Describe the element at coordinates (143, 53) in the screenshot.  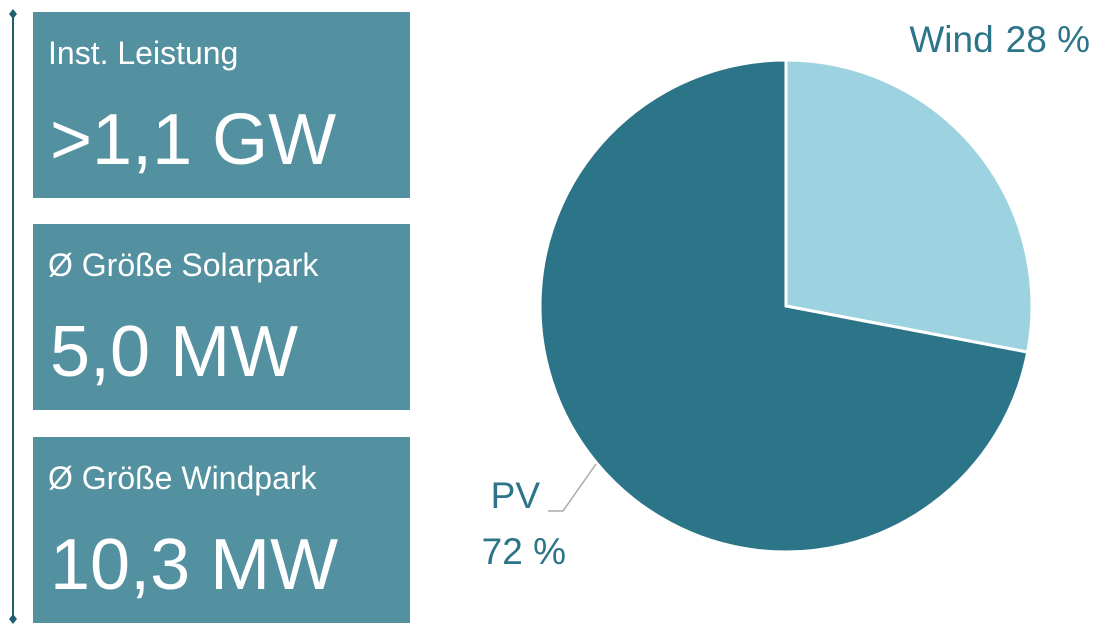
I see `kpi-label: Inst. Leistung` at that location.